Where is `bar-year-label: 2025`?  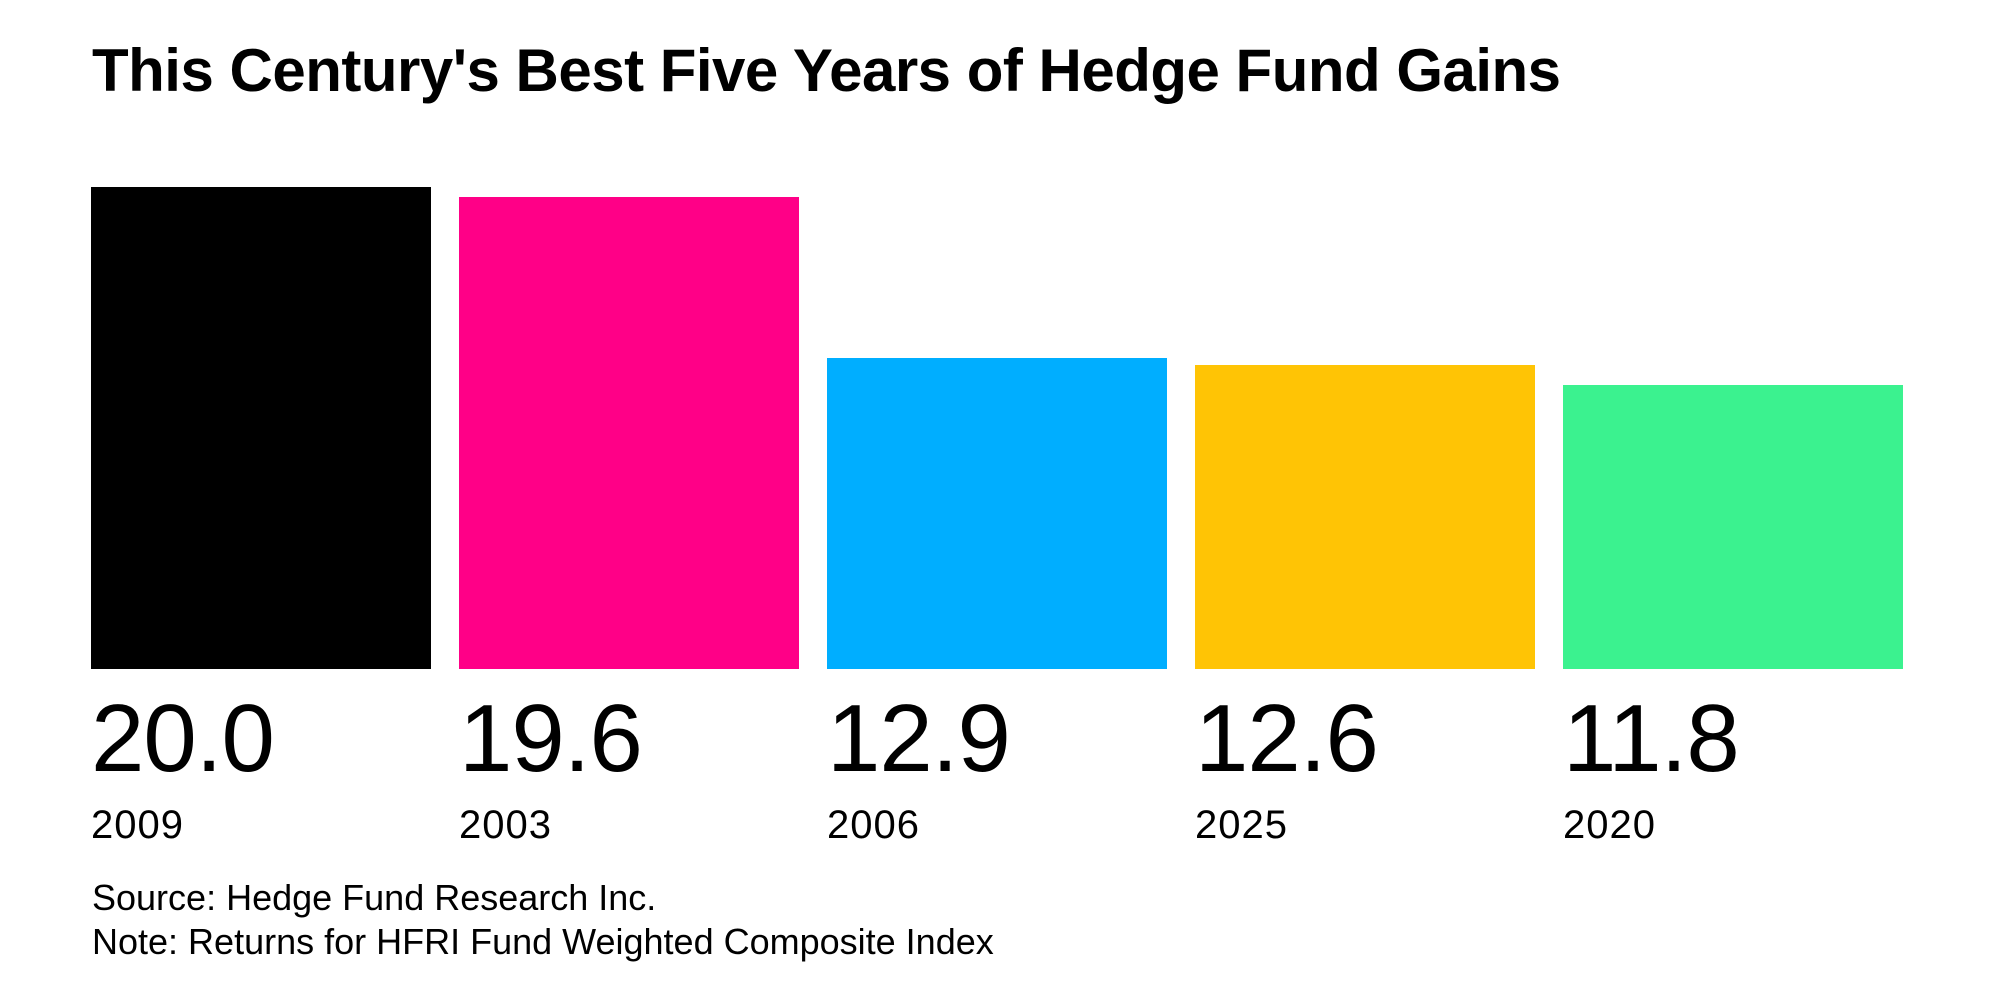
bar-year-label: 2025 is located at coordinates (1241, 825).